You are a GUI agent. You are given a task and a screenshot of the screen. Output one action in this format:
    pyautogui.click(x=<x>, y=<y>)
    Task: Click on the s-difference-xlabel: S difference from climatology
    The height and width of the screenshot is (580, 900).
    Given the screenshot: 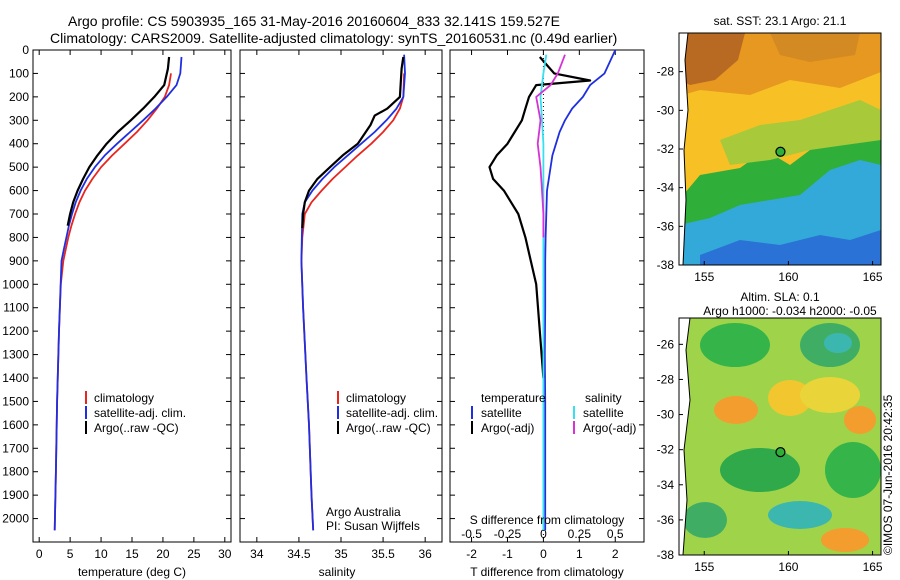 What is the action you would take?
    pyautogui.click(x=547, y=520)
    